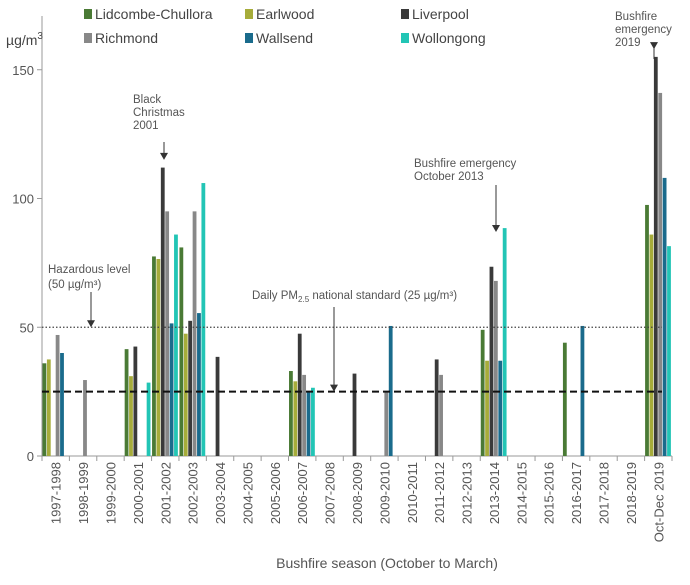  Describe the element at coordinates (83, 493) in the screenshot. I see `x-tick-label-1998-1999: 1998-1999` at that location.